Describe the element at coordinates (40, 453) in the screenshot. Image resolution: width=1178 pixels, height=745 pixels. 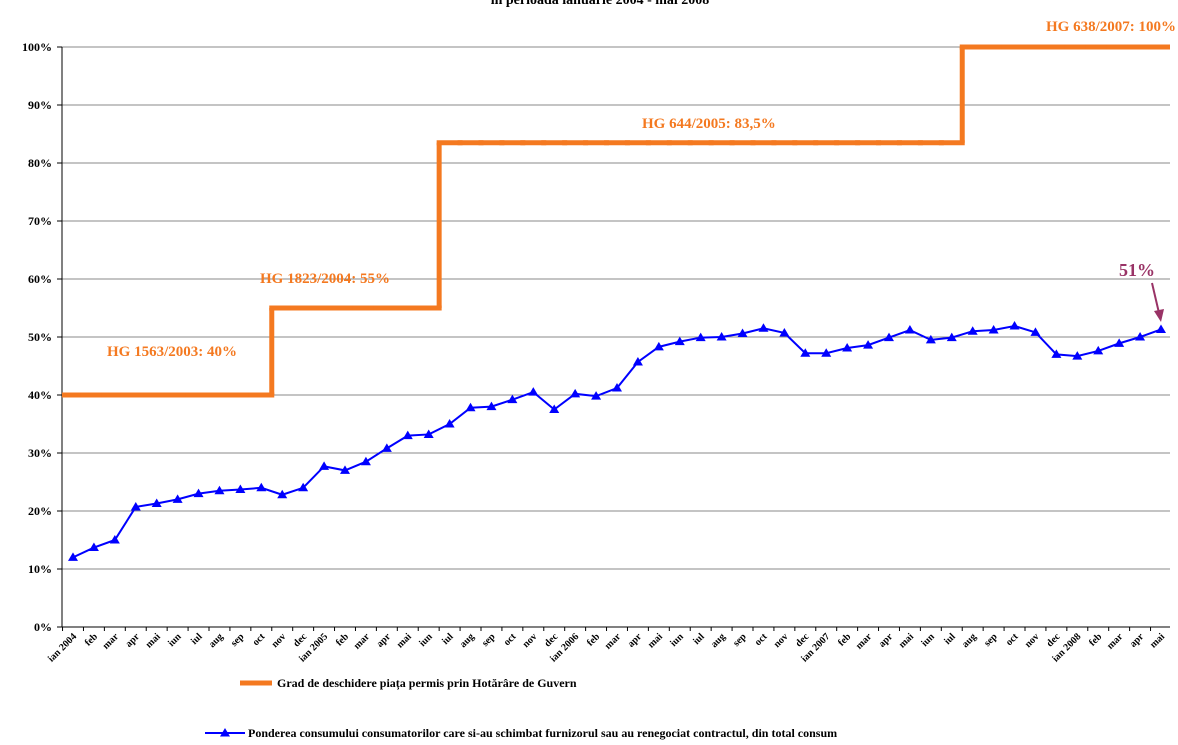
I see `y-tick-label: 30%` at that location.